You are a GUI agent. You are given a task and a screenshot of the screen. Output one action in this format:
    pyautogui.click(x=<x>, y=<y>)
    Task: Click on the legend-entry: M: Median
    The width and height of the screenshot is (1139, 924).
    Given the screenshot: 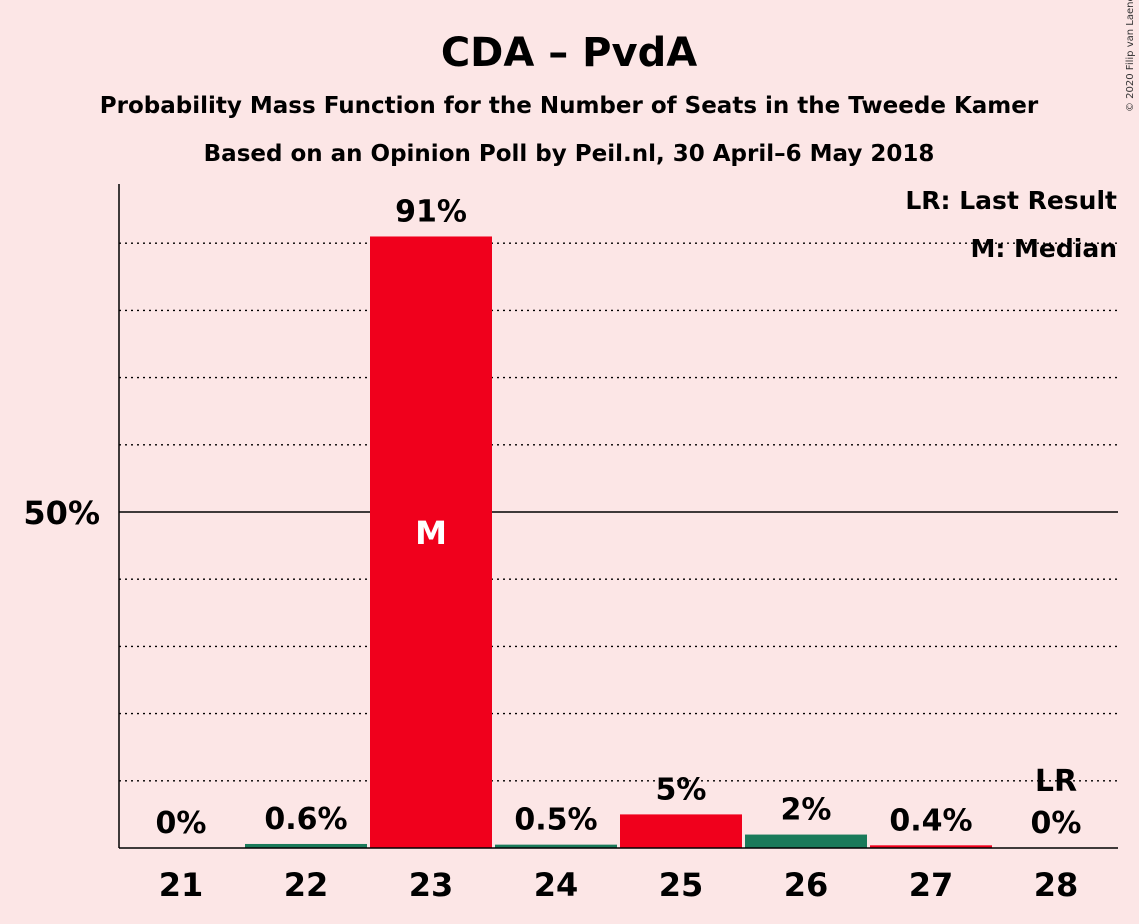 What is the action you would take?
    pyautogui.click(x=1043, y=248)
    